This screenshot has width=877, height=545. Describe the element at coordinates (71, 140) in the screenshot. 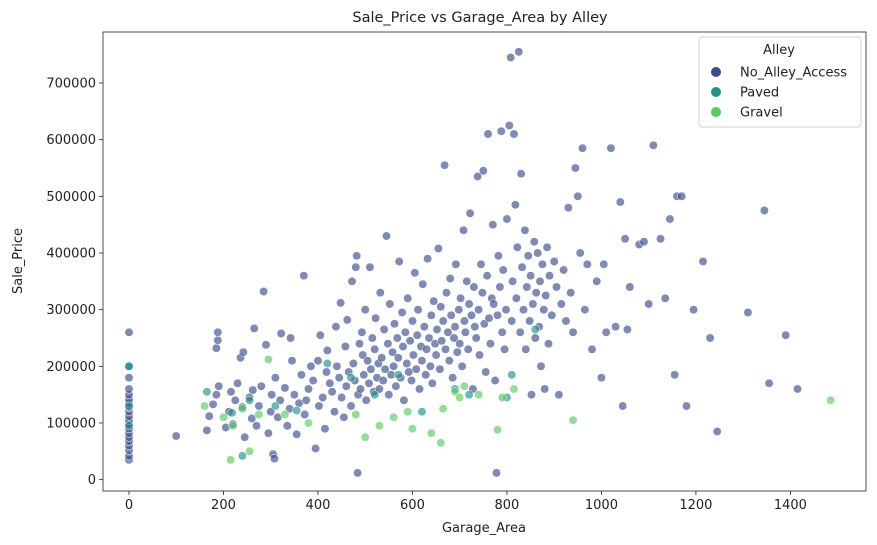

I see `y-tick-label: 600000` at that location.